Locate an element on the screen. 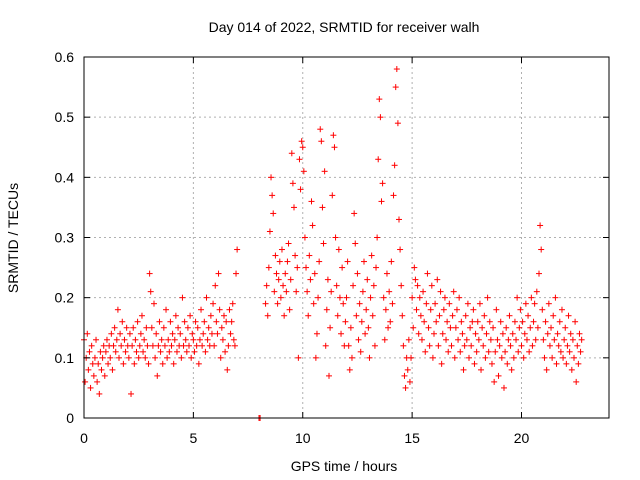 This screenshot has width=640, height=480. y-tick-label: 0.2 is located at coordinates (65, 298).